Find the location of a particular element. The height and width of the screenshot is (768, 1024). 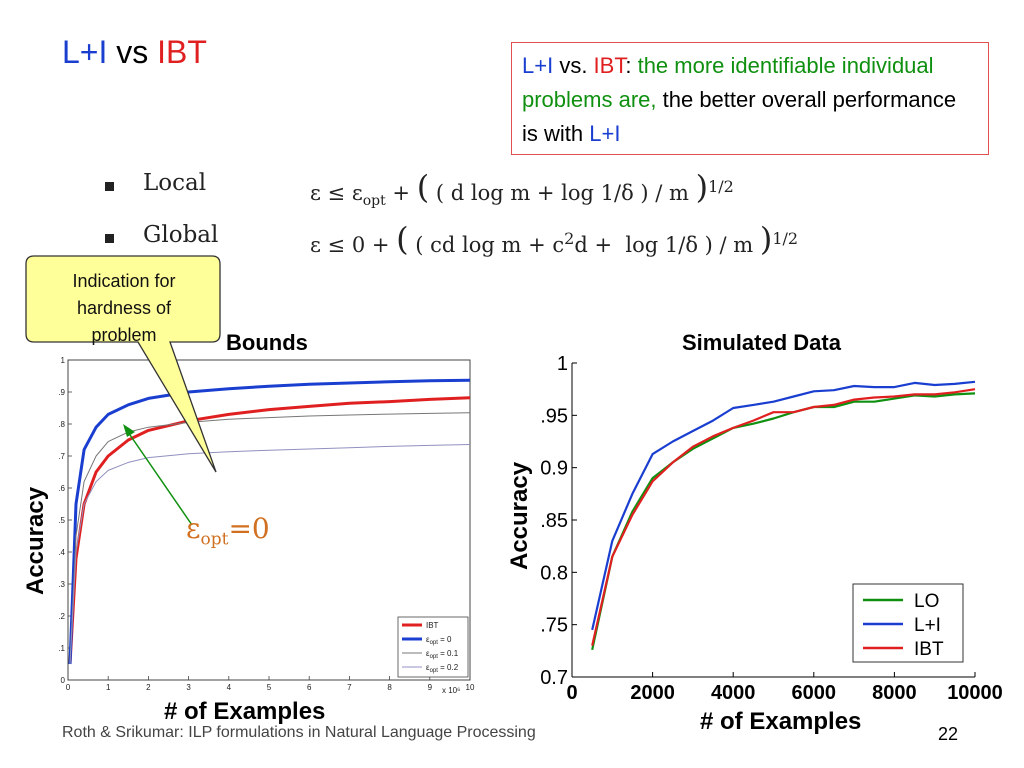

formula-local-open: ( is located at coordinates (423, 187).